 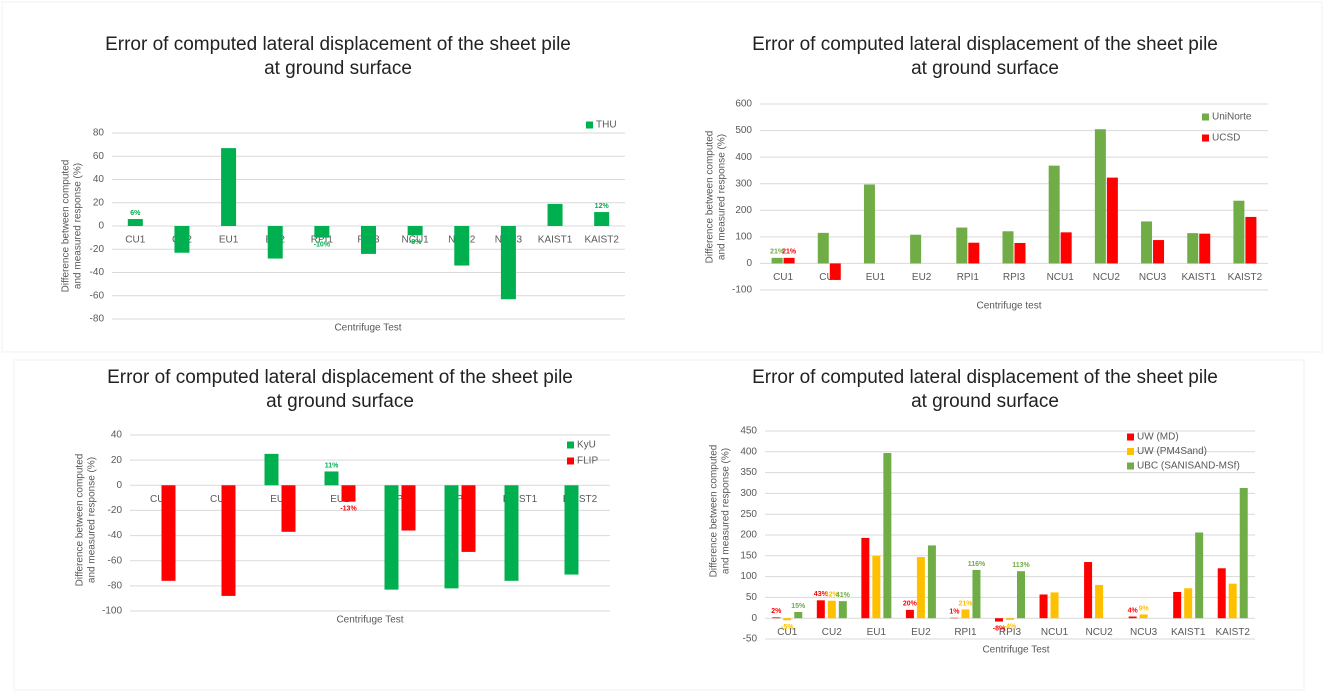 What do you see at coordinates (1144, 632) in the screenshot?
I see `x-tick-label: NCU3` at bounding box center [1144, 632].